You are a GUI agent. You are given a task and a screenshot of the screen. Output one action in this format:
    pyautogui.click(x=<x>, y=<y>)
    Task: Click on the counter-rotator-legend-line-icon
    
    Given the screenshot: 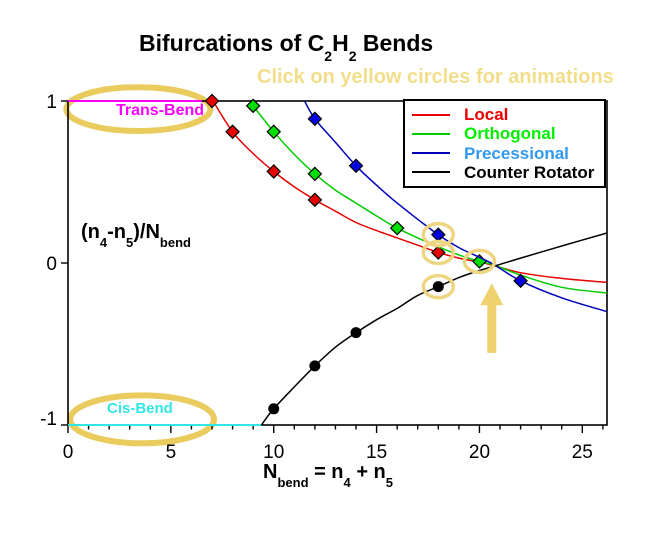 What is the action you would take?
    pyautogui.click(x=431, y=172)
    